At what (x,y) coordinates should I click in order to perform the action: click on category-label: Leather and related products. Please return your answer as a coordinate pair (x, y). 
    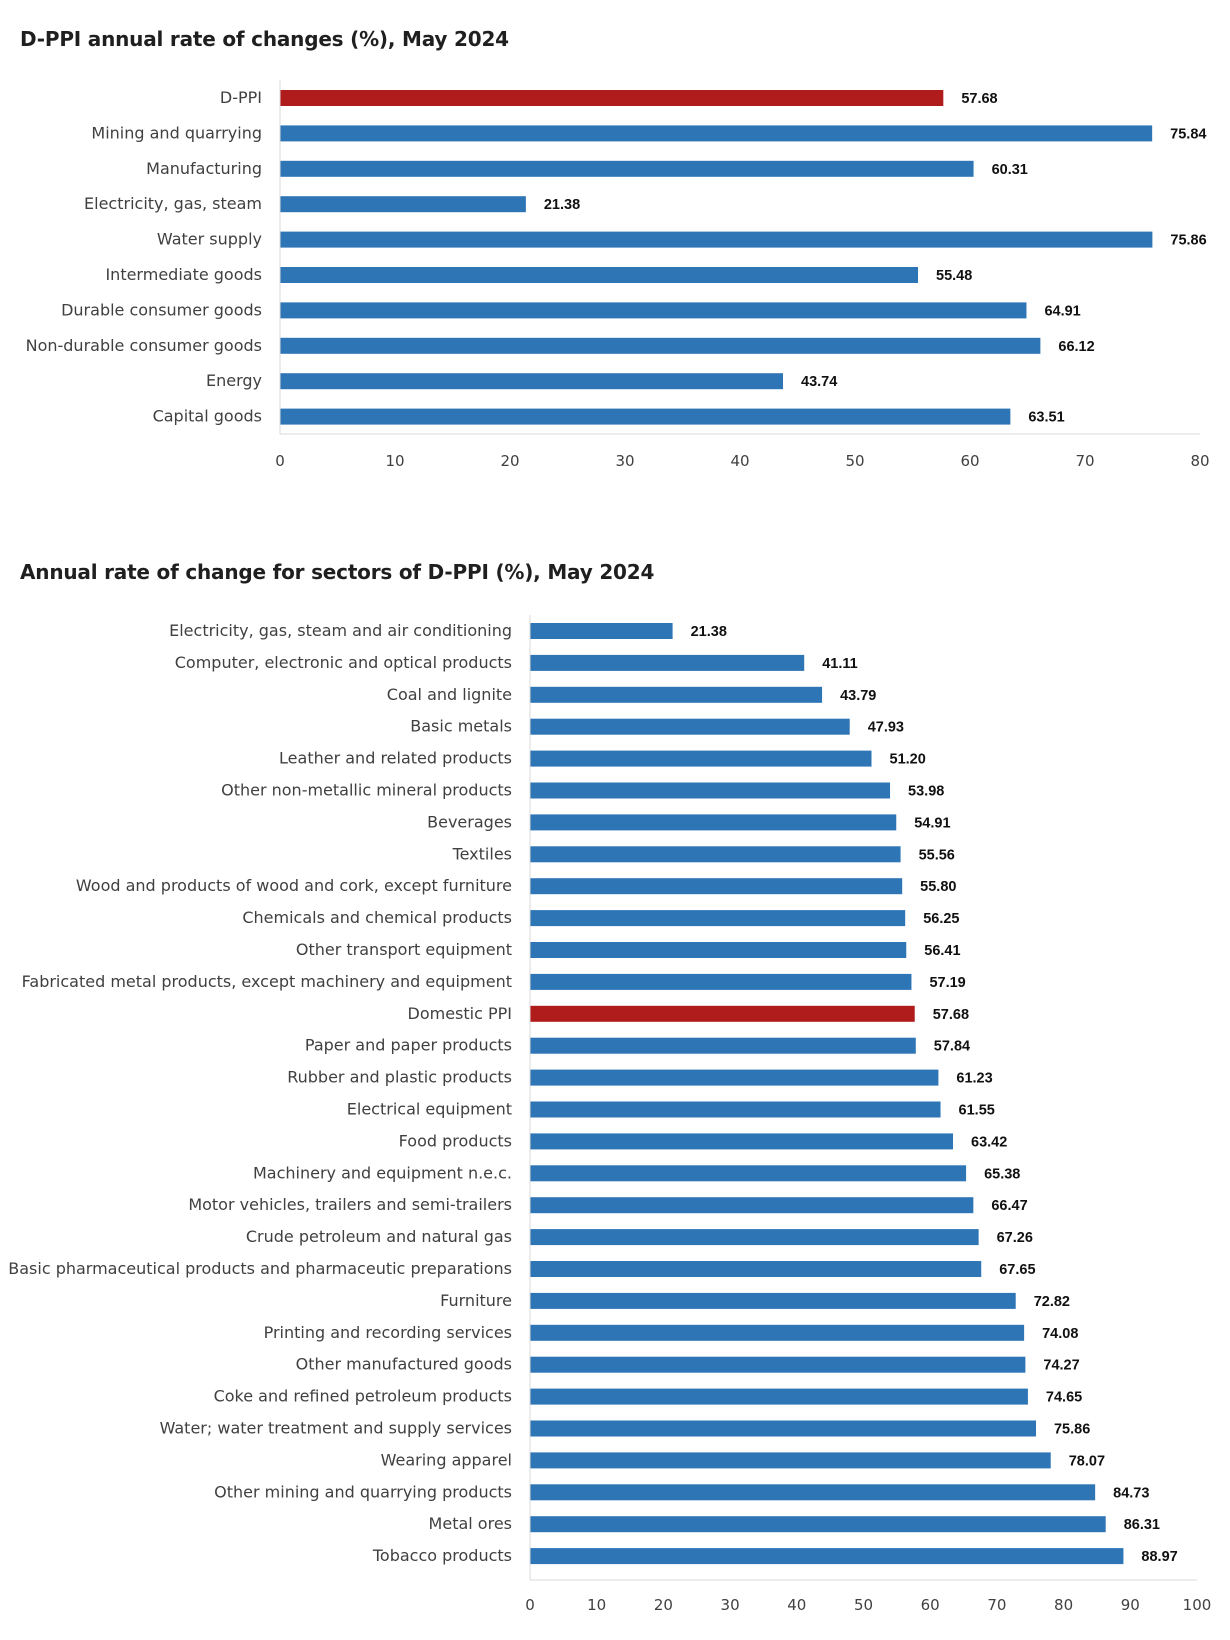
    Looking at the image, I should click on (395, 758).